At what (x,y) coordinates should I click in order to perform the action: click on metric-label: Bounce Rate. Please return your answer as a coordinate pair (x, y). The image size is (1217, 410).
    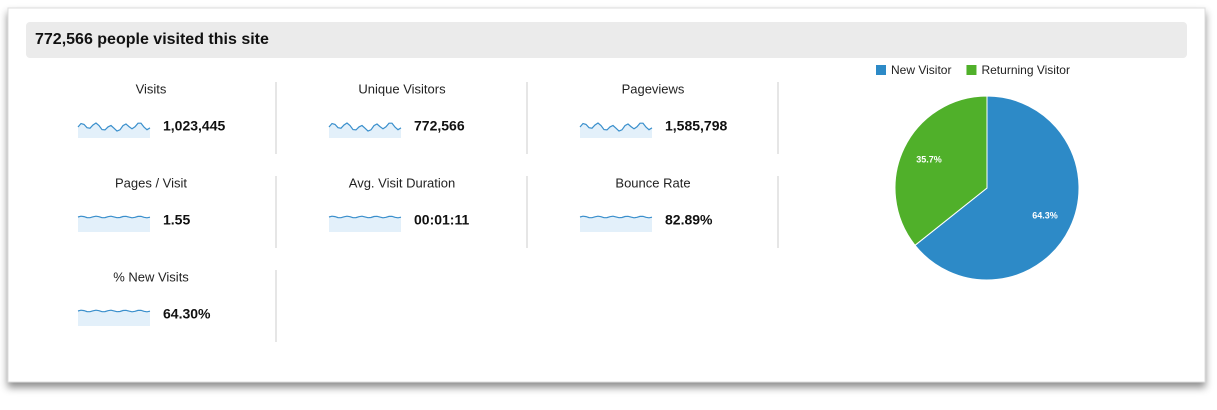
    Looking at the image, I should click on (652, 182).